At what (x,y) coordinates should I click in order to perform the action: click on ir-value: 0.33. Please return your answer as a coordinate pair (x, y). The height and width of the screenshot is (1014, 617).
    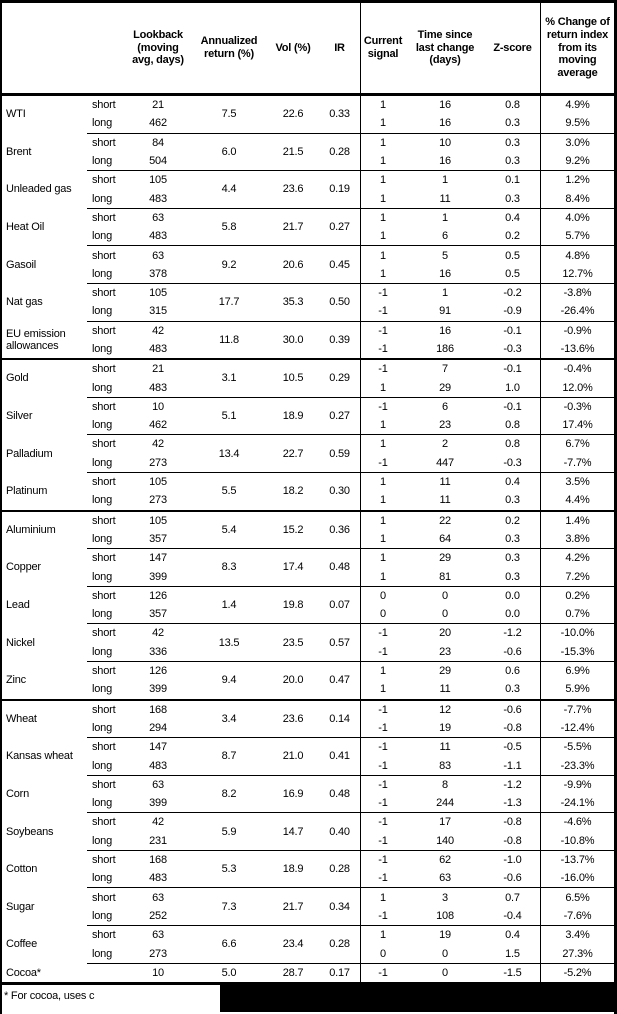
    Looking at the image, I should click on (340, 114).